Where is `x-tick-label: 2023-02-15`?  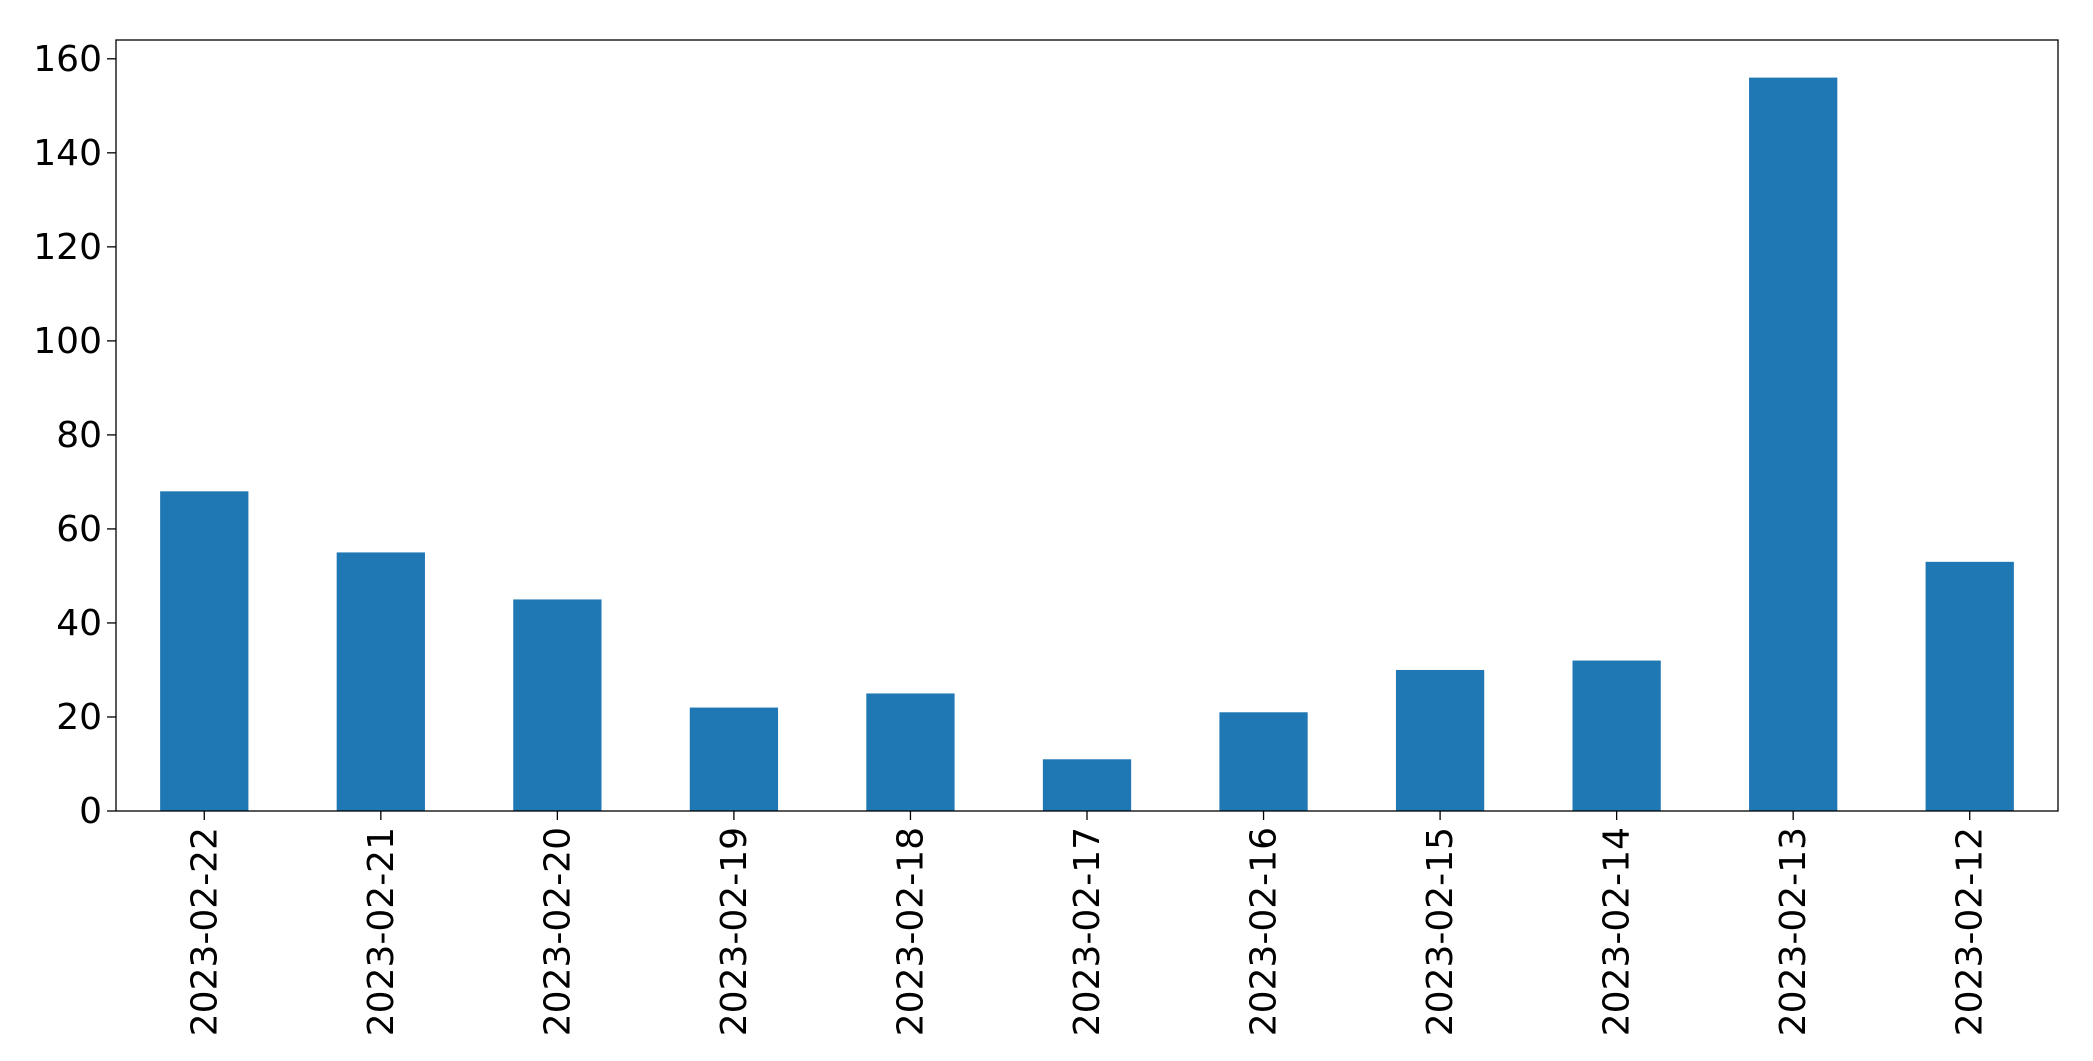
x-tick-label: 2023-02-15 is located at coordinates (1440, 931).